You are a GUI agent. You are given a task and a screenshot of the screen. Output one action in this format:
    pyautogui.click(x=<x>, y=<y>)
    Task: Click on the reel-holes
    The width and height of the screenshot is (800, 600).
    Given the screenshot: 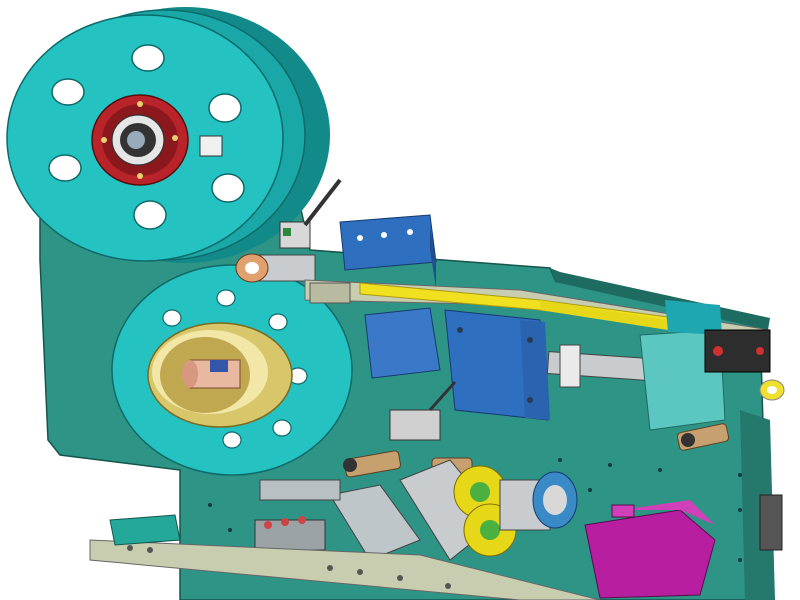 What is the action you would take?
    pyautogui.click(x=146, y=137)
    